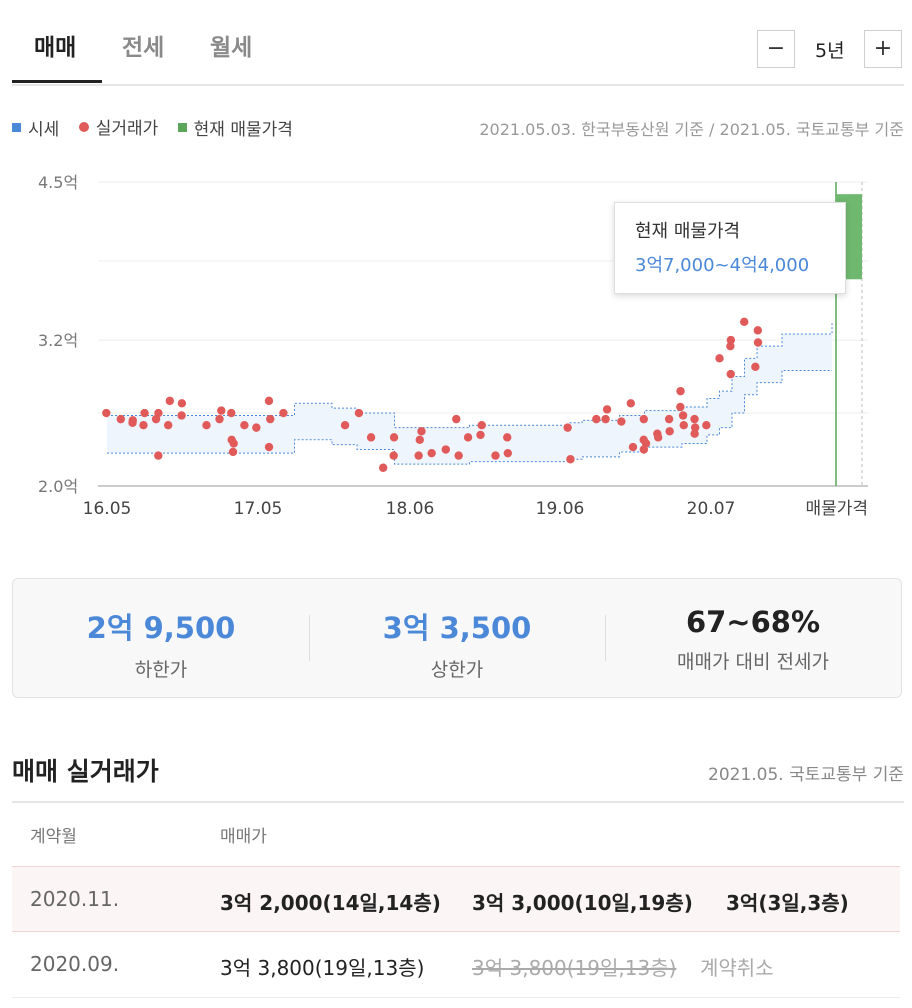 The height and width of the screenshot is (1008, 912). Describe the element at coordinates (330, 901) in the screenshot. I see `deal-entry: 3억 2,000(14일,14층)` at that location.